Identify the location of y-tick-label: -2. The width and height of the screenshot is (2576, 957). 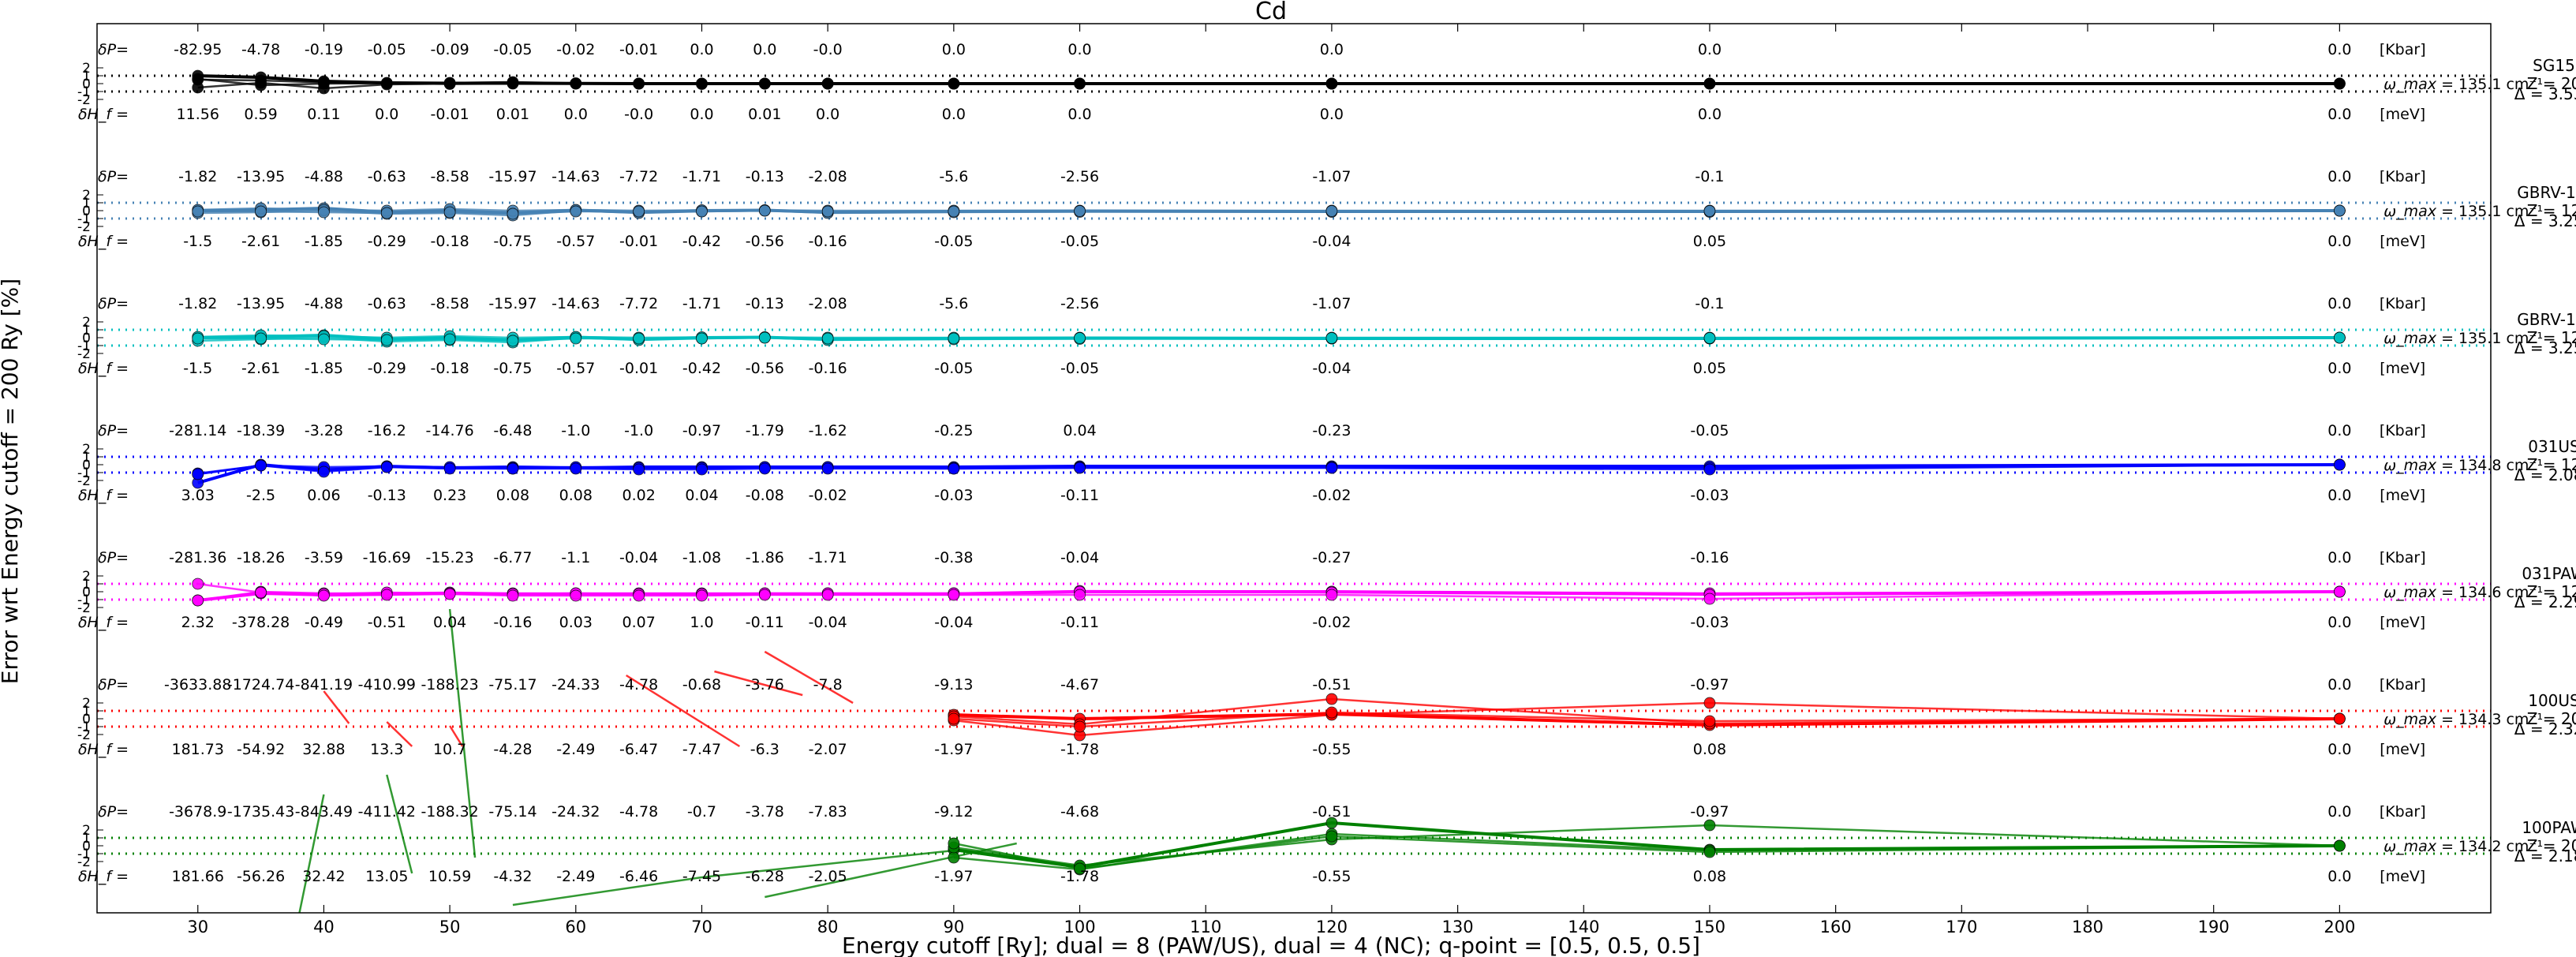
(84, 735).